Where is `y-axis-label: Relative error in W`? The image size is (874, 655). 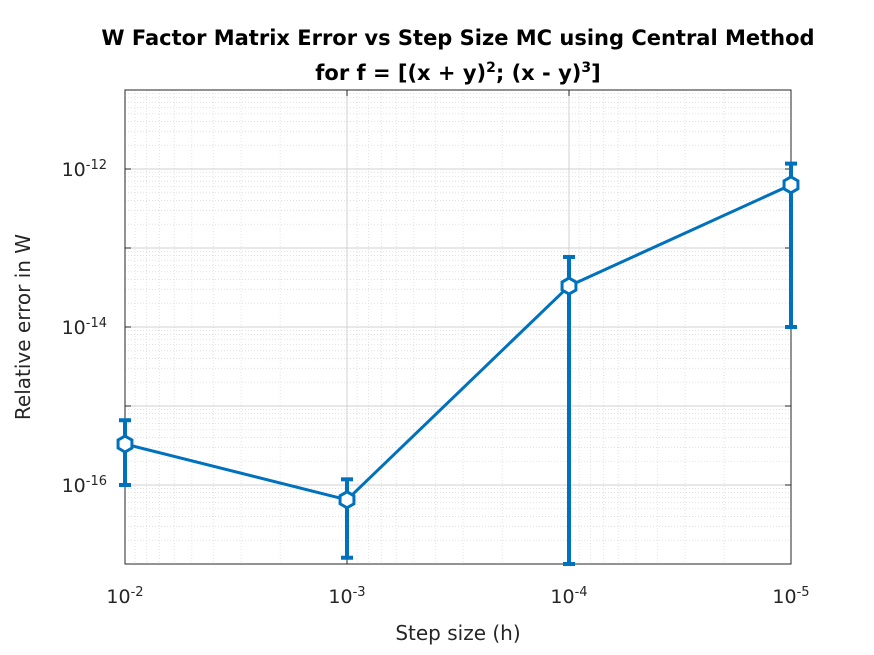
y-axis-label: Relative error in W is located at coordinates (23, 327).